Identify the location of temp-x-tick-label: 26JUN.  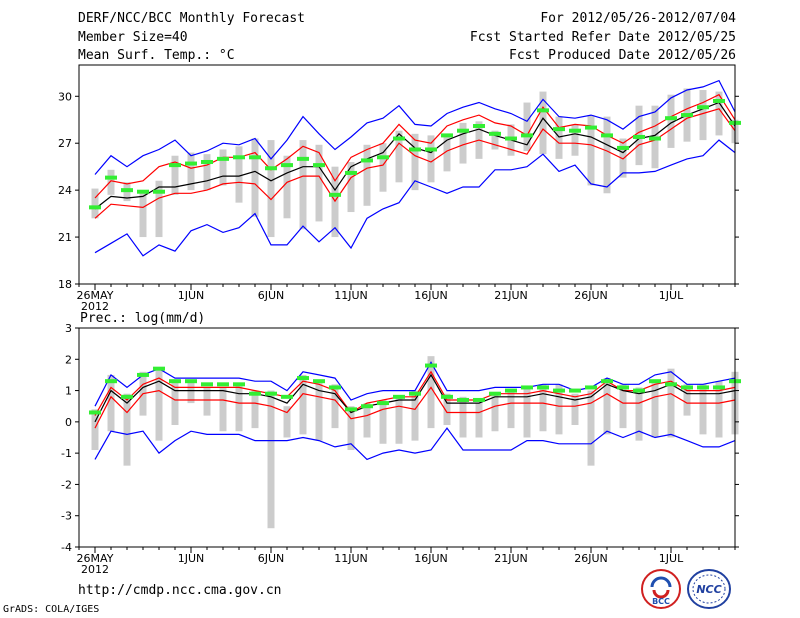
(591, 295).